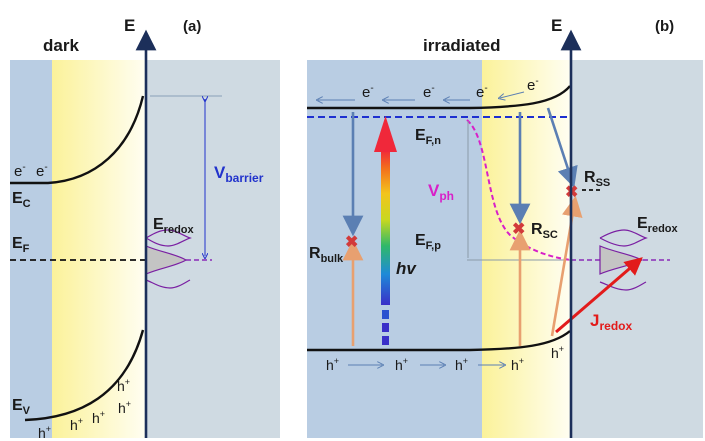  Describe the element at coordinates (517, 364) in the screenshot. I see `hole-label-b4: h+` at that location.